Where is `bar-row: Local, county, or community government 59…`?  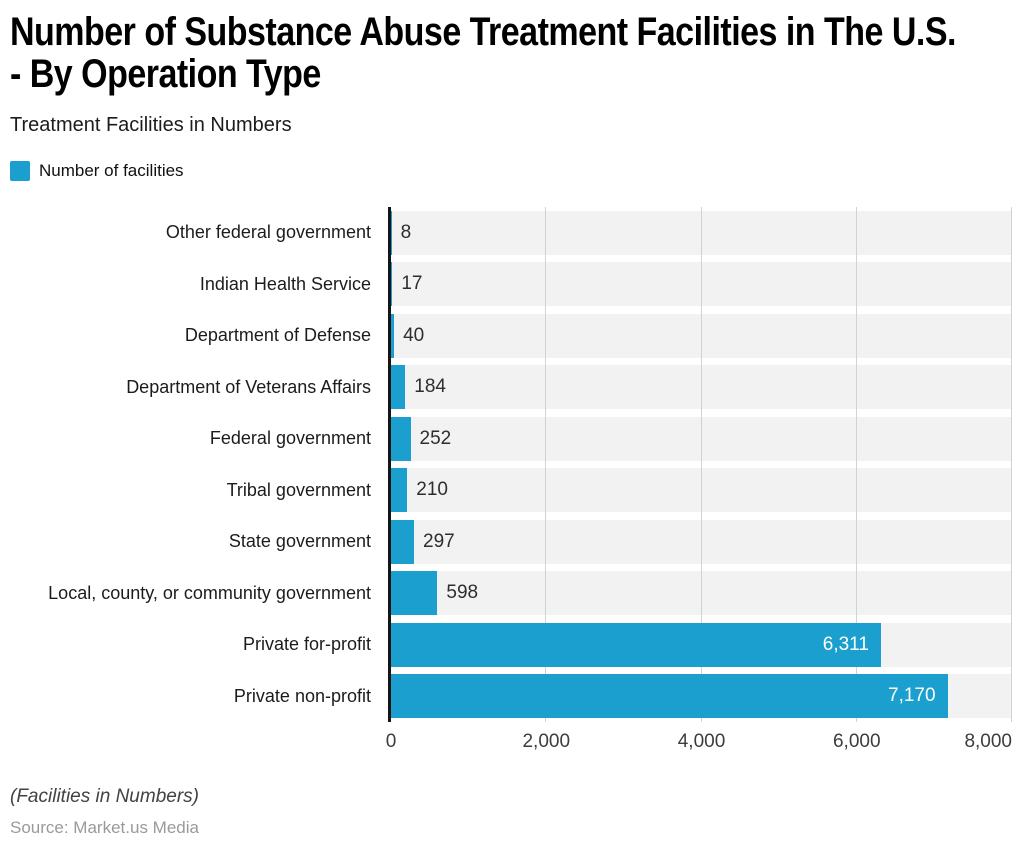 bar-row: Local, county, or community government 59… is located at coordinates (512, 594).